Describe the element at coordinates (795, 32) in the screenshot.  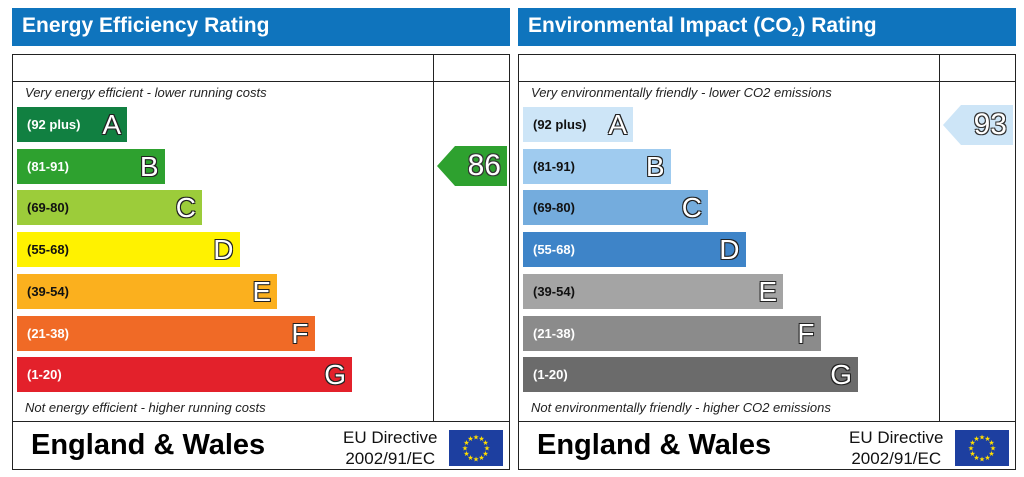
I see `env-title-subscript: 2` at that location.